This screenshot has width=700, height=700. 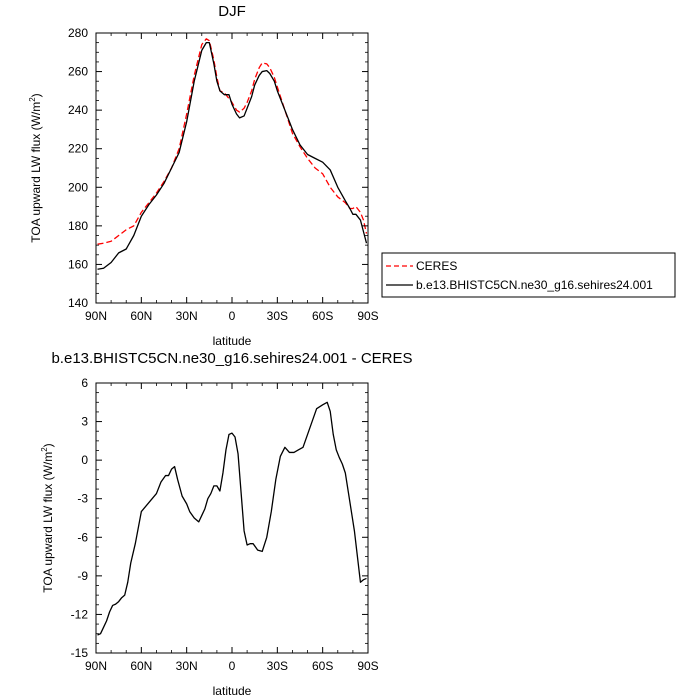 I want to click on top-chart-title: DJF, so click(x=232, y=11).